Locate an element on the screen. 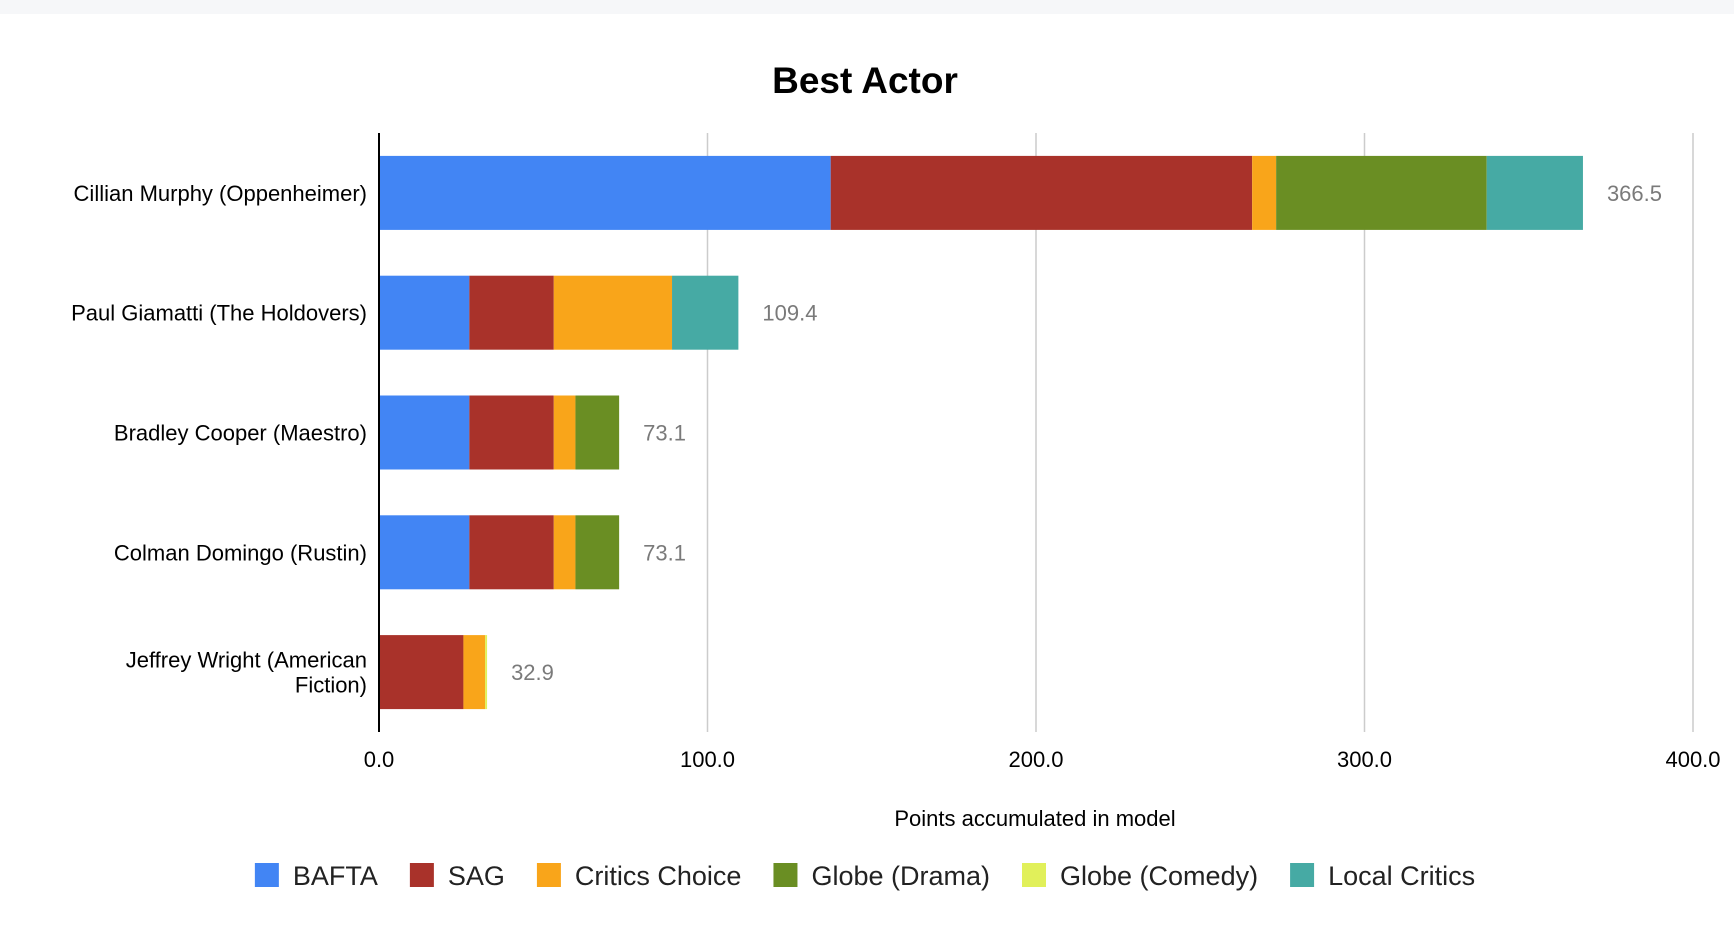 This screenshot has width=1734, height=936. x-tick-label: 100.0 is located at coordinates (707, 759).